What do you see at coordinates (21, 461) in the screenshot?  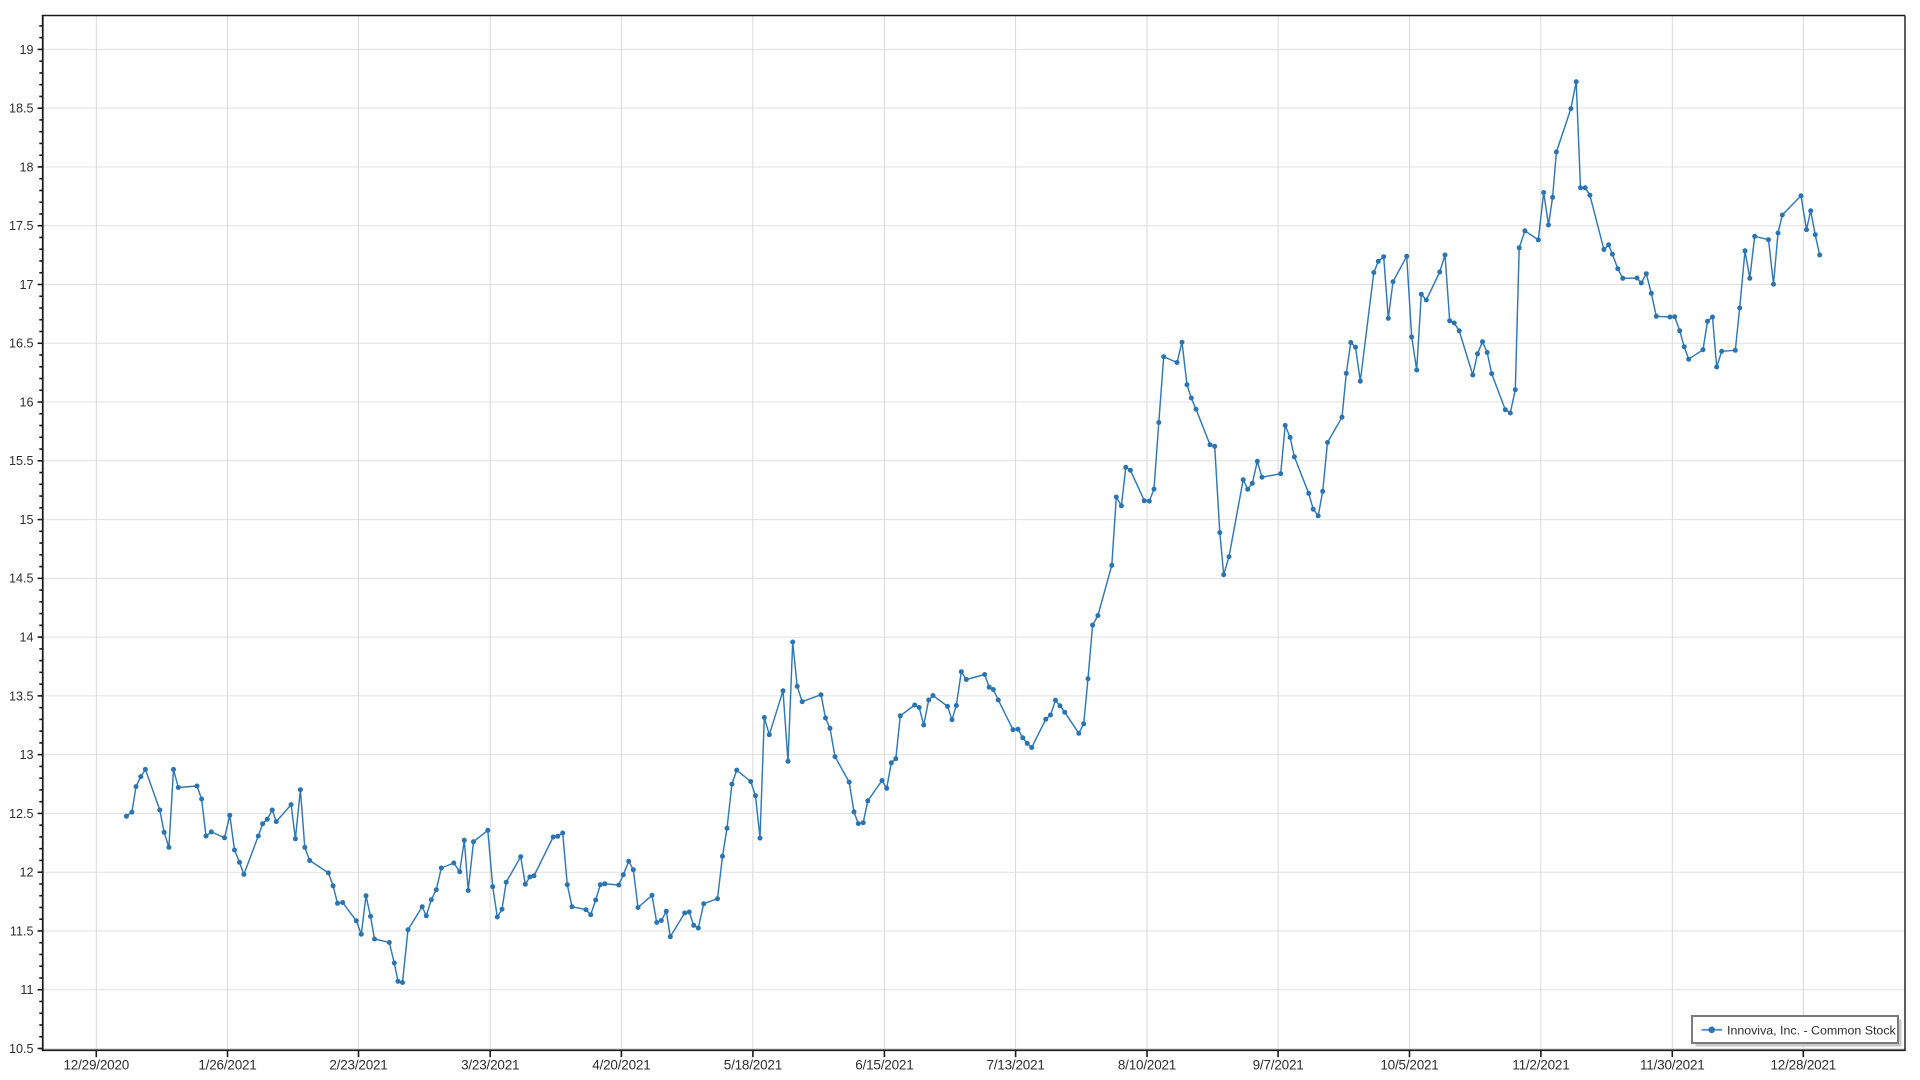 I see `svg-text: 15.5` at bounding box center [21, 461].